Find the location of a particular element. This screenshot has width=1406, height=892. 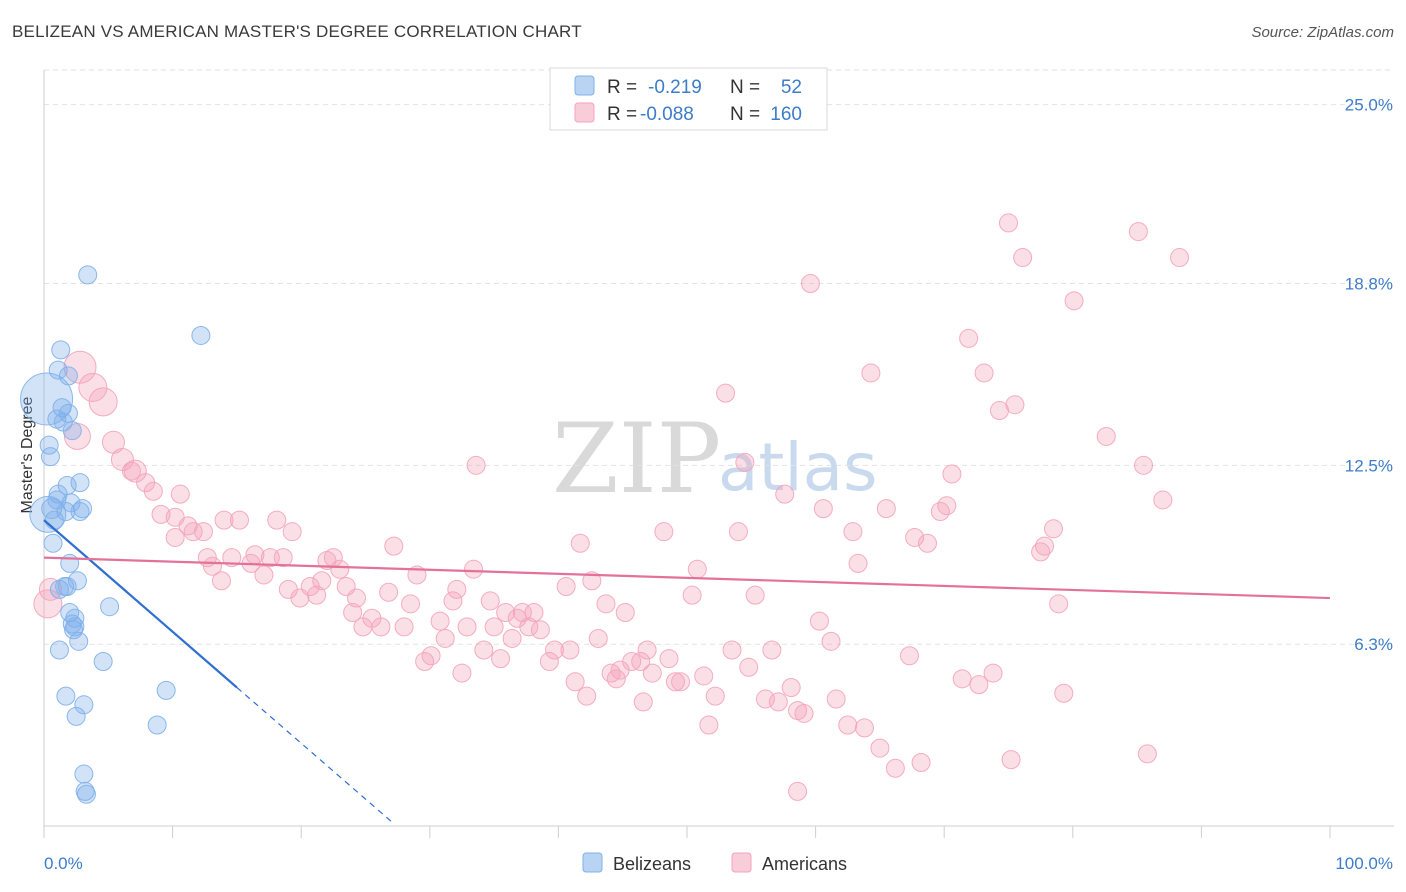

y-tick-labels: 6.3% 12.5% 18.8% 25.0% is located at coordinates (1369, 375).